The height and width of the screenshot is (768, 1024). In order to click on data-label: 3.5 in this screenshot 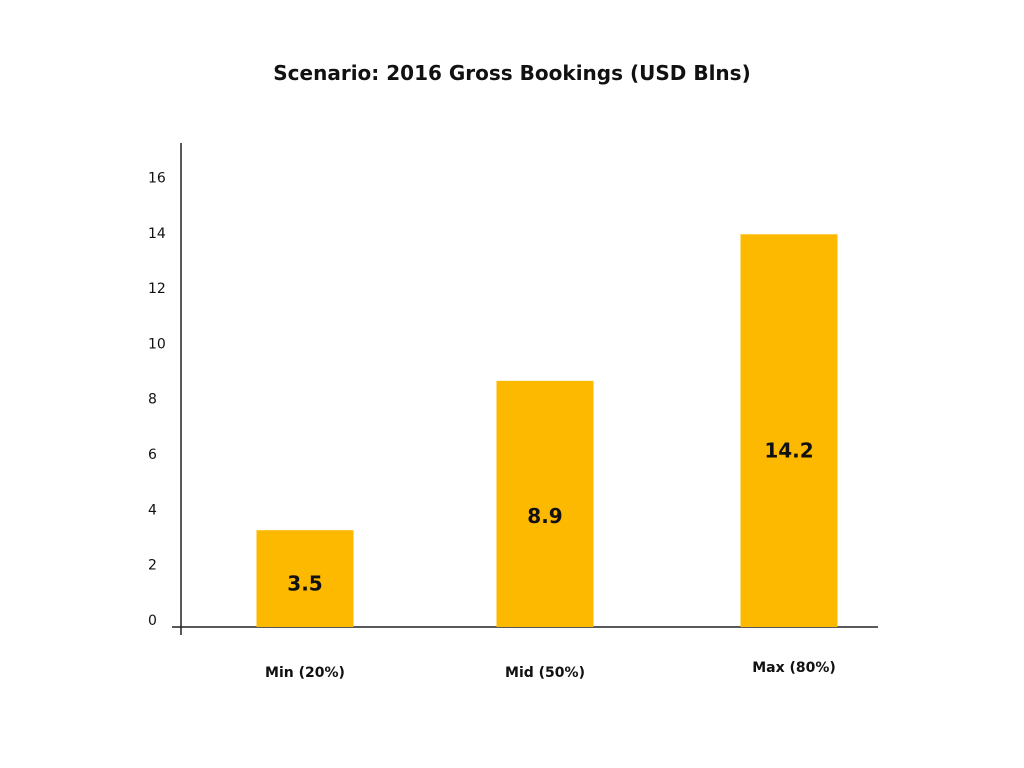, I will do `click(304, 583)`.